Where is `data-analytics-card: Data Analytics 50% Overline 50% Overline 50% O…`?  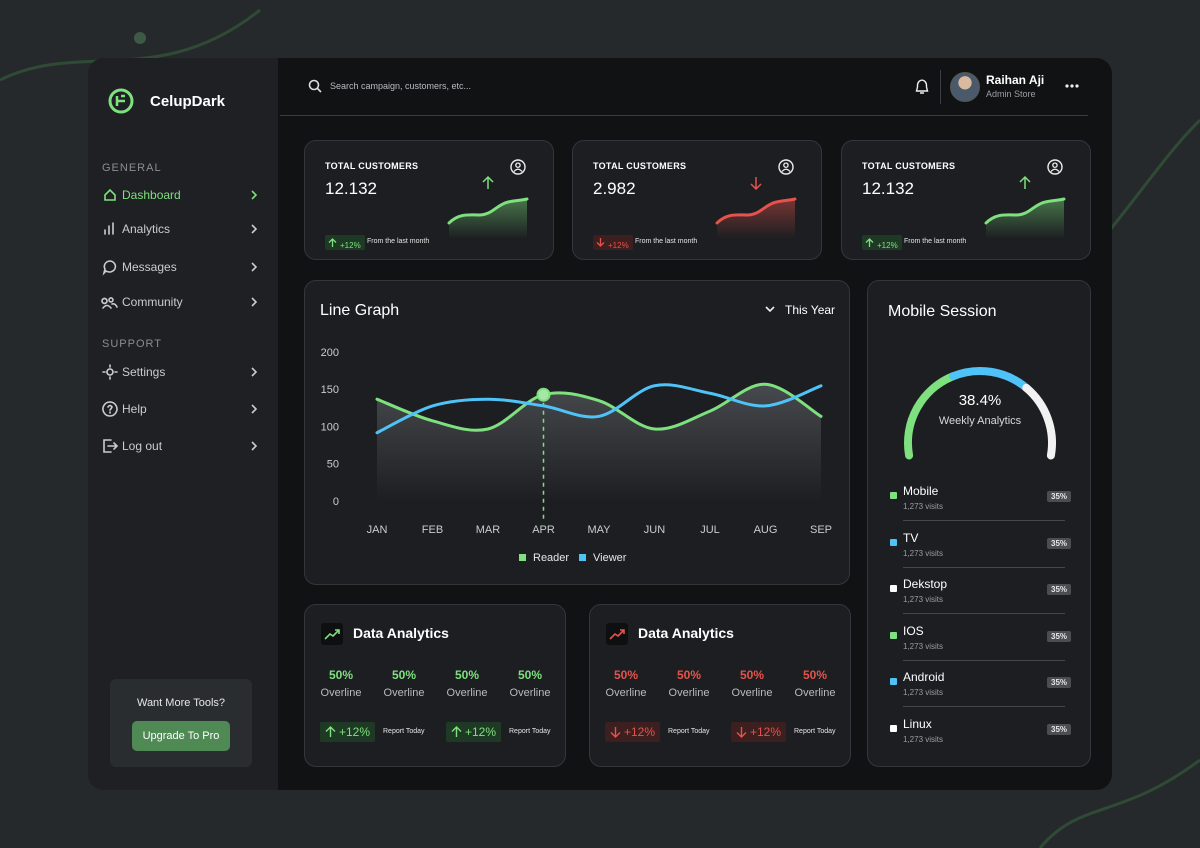
data-analytics-card: Data Analytics 50% Overline 50% Overline 50% O… is located at coordinates (720, 685).